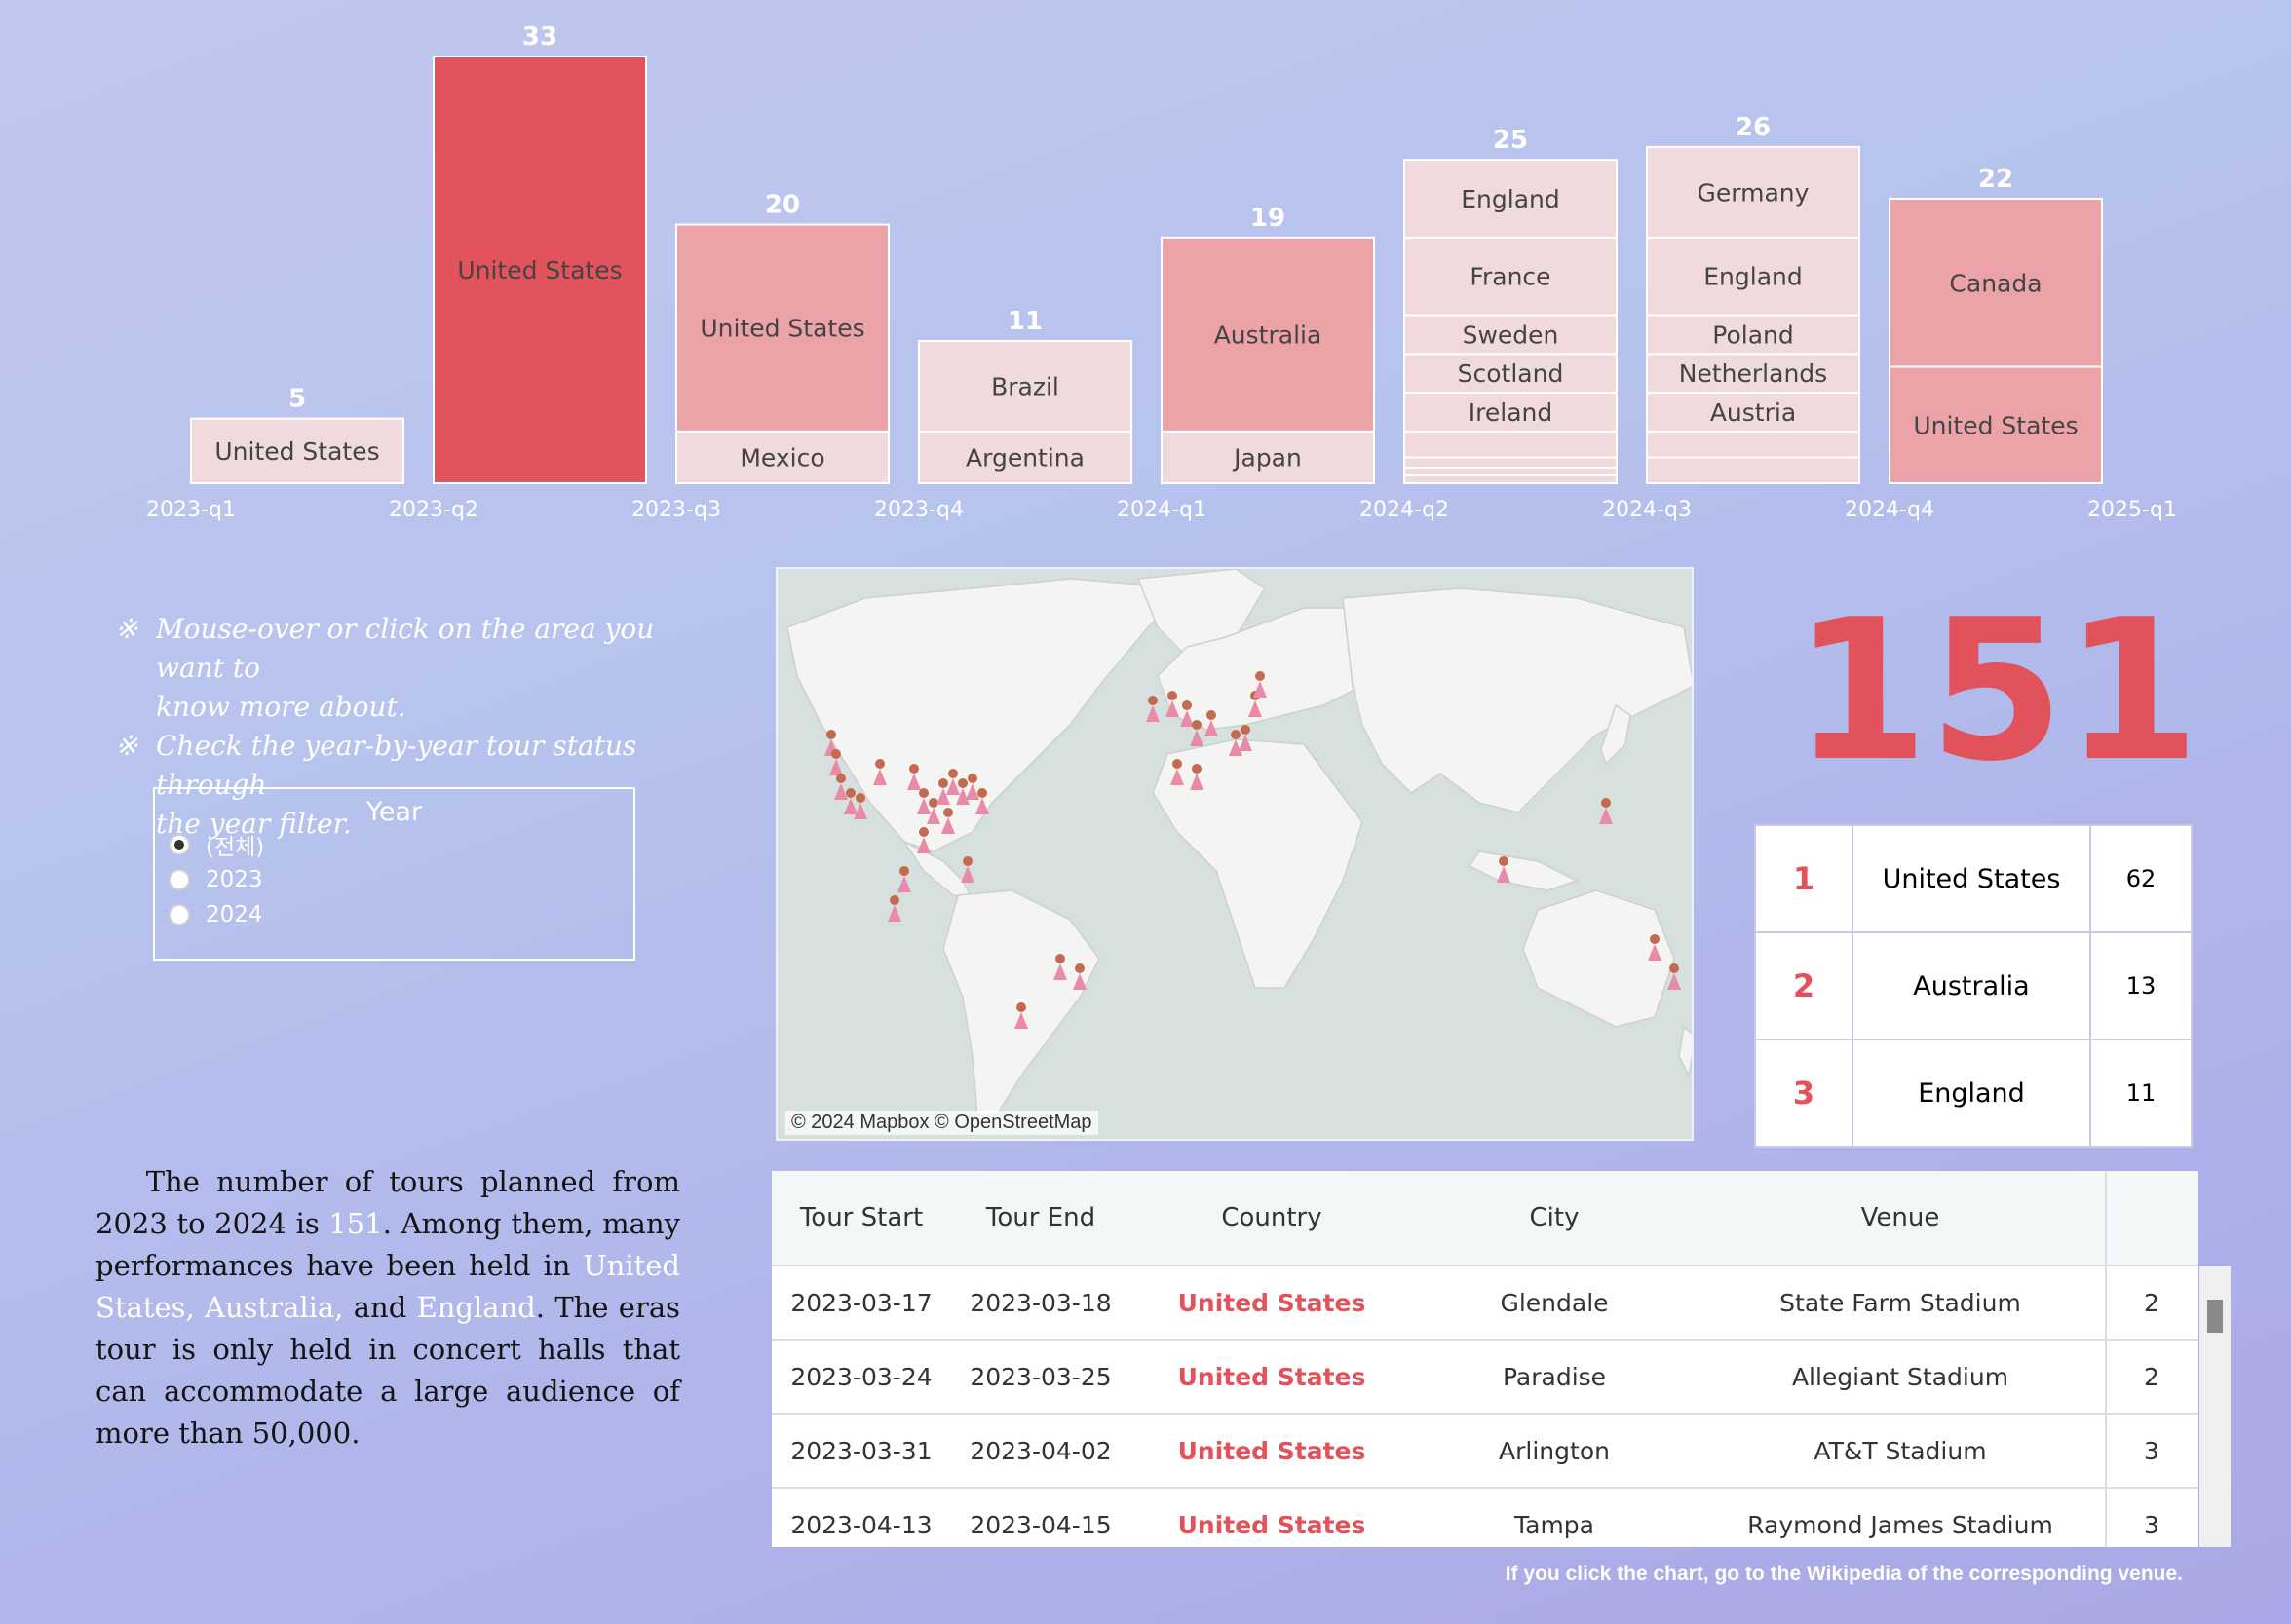  What do you see at coordinates (937, 871) in the screenshot?
I see `central-america-shape` at bounding box center [937, 871].